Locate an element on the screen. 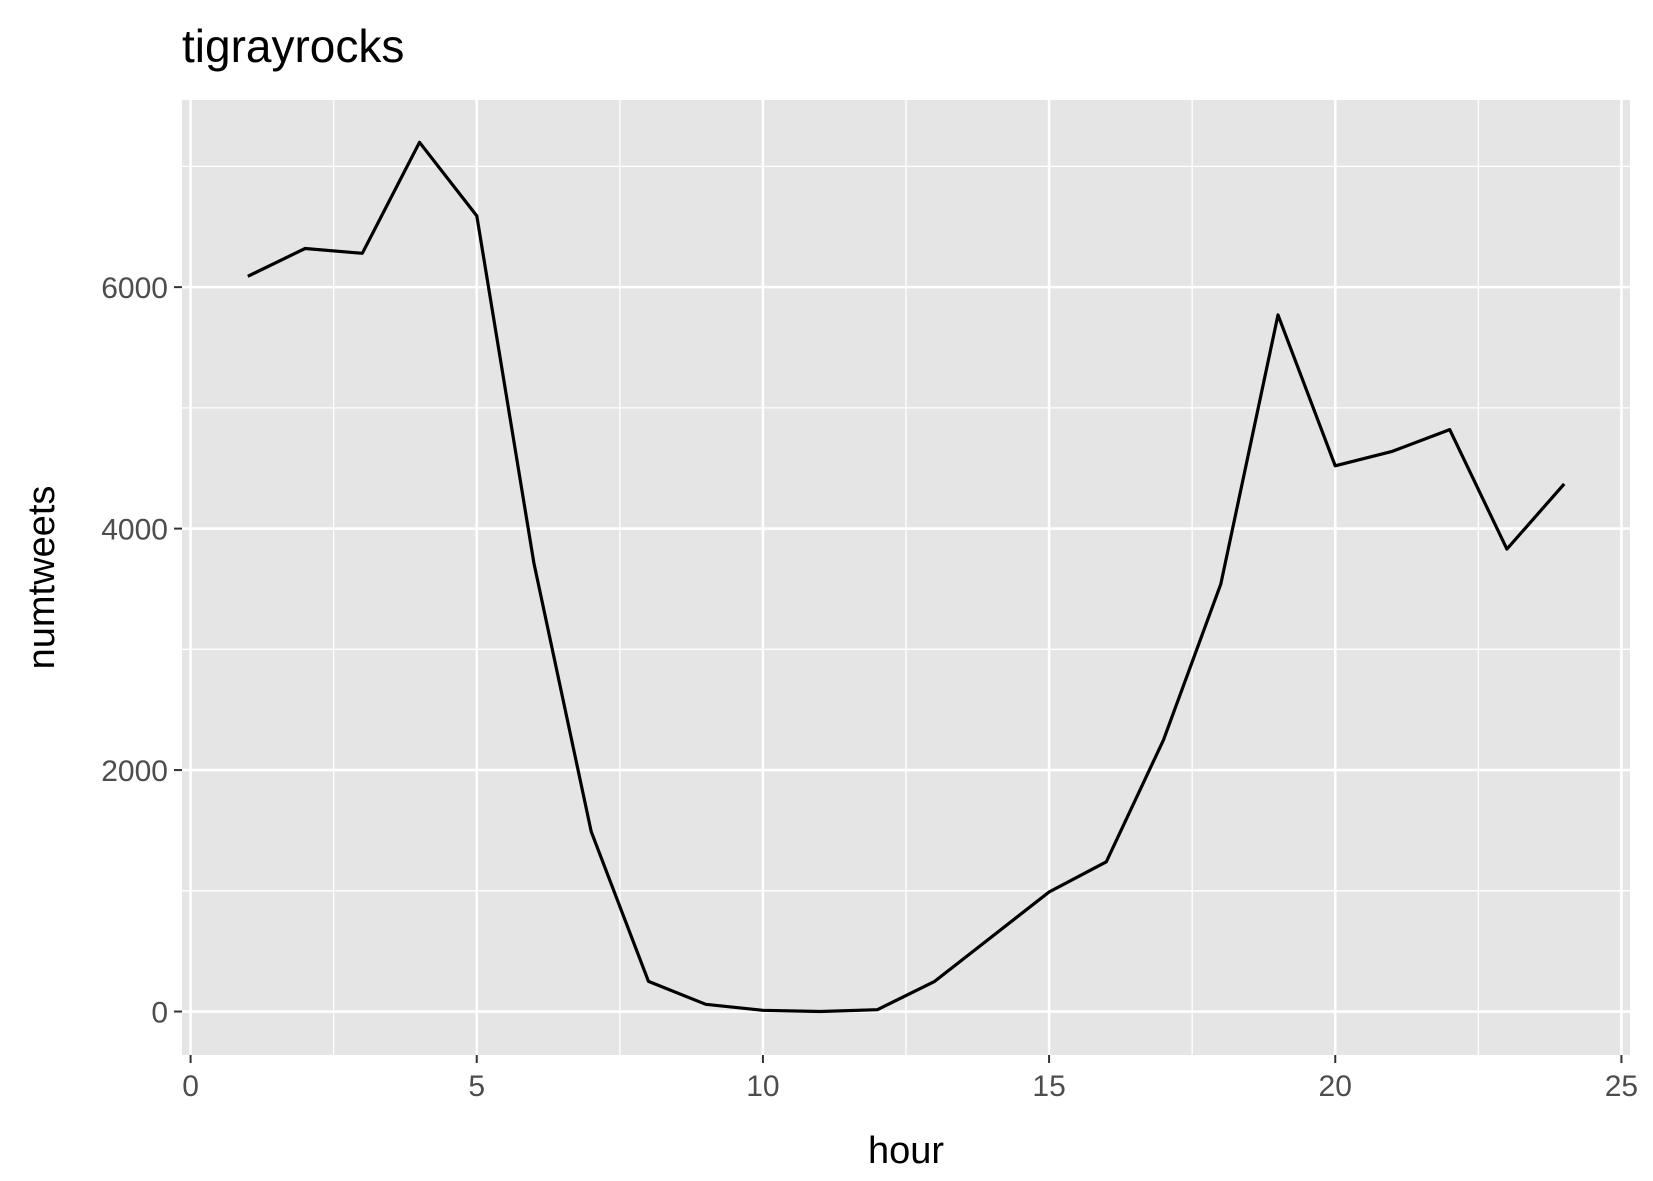 Image resolution: width=1653 pixels, height=1181 pixels. y-tick-label: 6000 is located at coordinates (134, 288).